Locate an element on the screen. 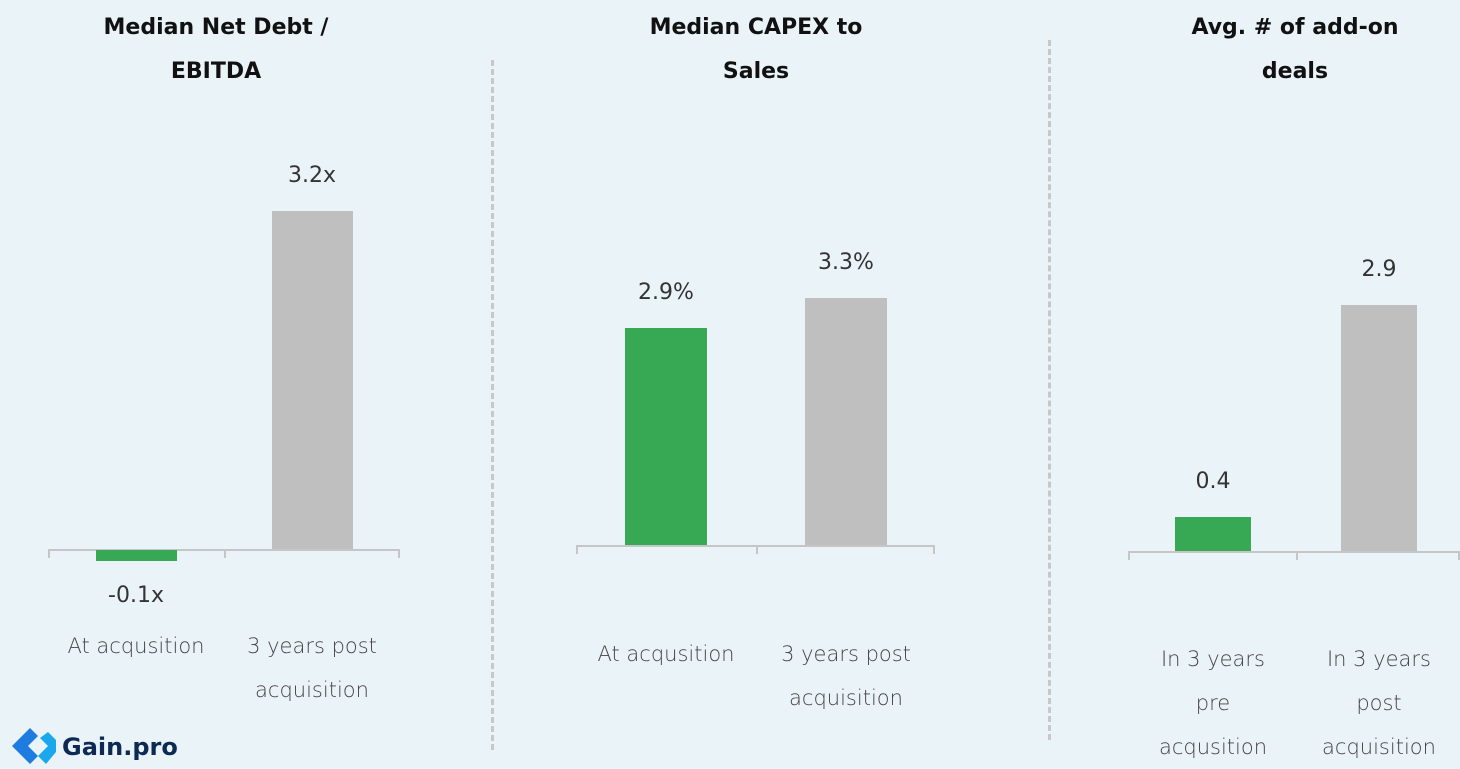  chart-title: Median CAPEX to Sales is located at coordinates (756, 49).